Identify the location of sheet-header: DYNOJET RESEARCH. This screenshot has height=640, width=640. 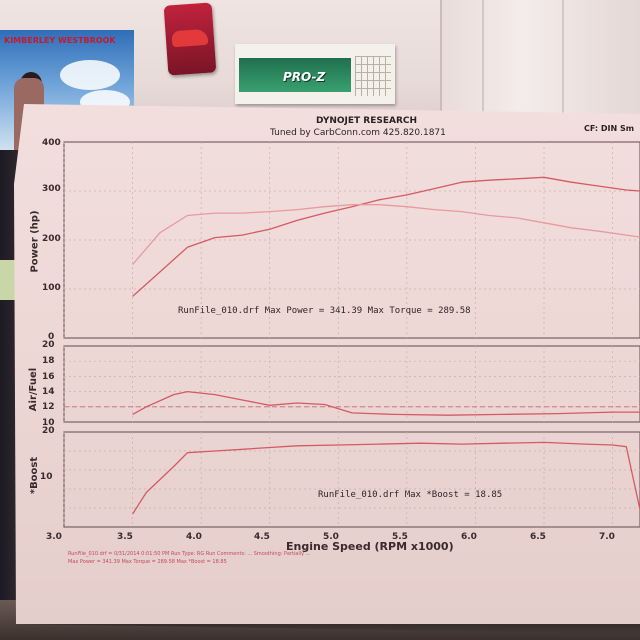
(367, 121).